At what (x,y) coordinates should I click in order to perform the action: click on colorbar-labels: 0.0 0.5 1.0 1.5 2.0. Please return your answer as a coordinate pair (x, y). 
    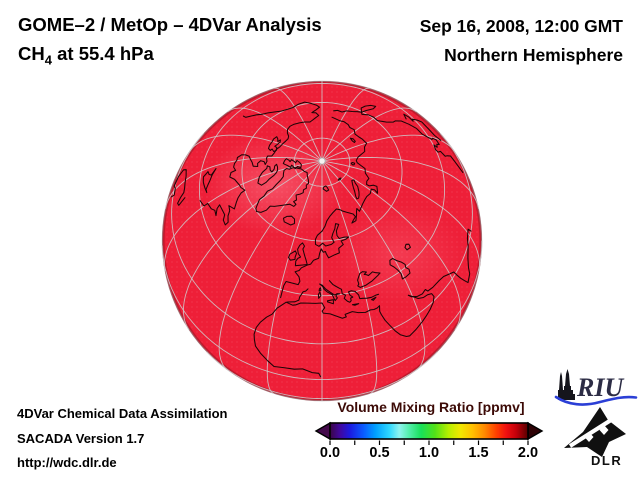
    Looking at the image, I should click on (431, 454).